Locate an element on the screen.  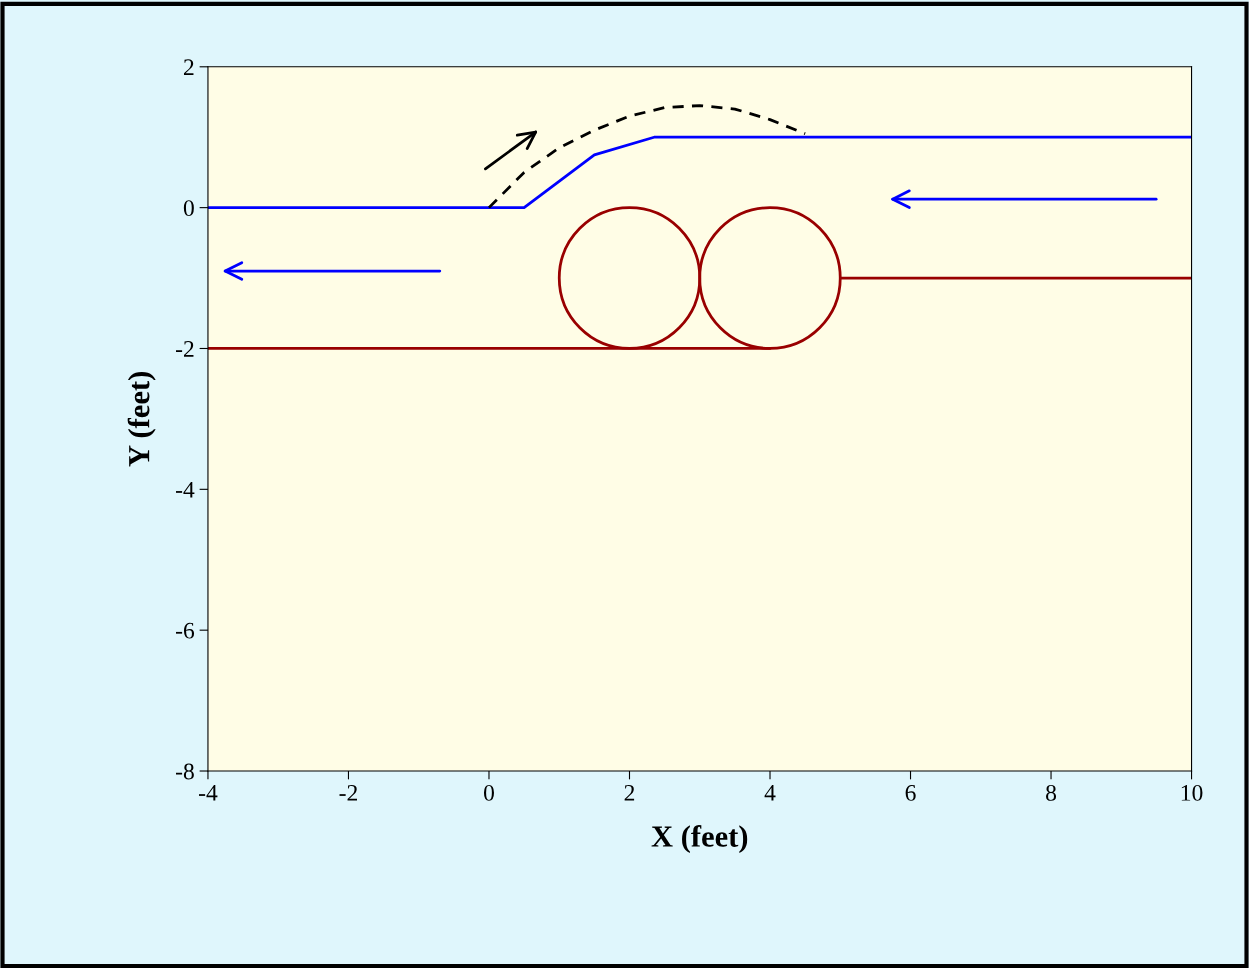
x-axis-title: X (feet) is located at coordinates (699, 839).